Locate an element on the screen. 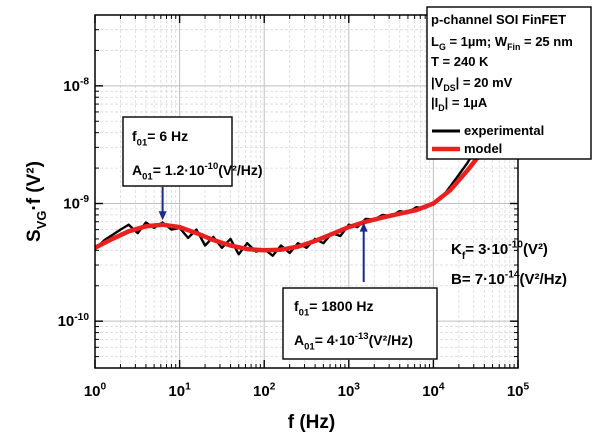 The width and height of the screenshot is (612, 437). x-tick-label: 10⁴ is located at coordinates (433, 391).